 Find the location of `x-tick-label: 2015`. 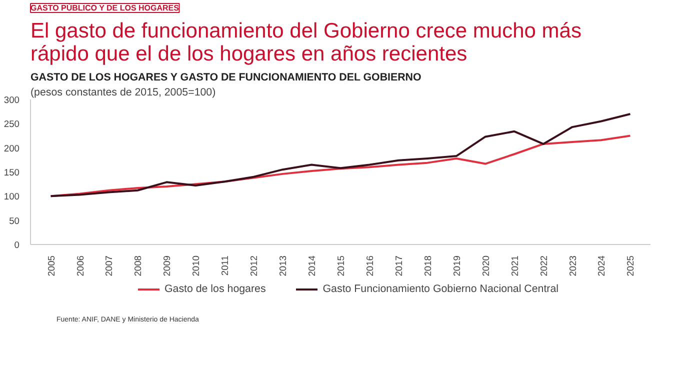

x-tick-label: 2015 is located at coordinates (341, 265).